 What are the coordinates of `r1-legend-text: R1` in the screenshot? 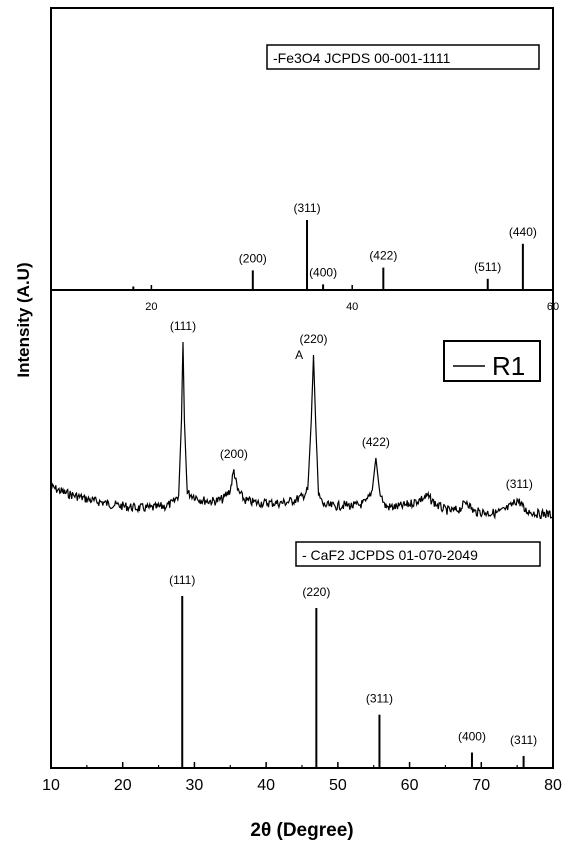 It's located at (508, 366).